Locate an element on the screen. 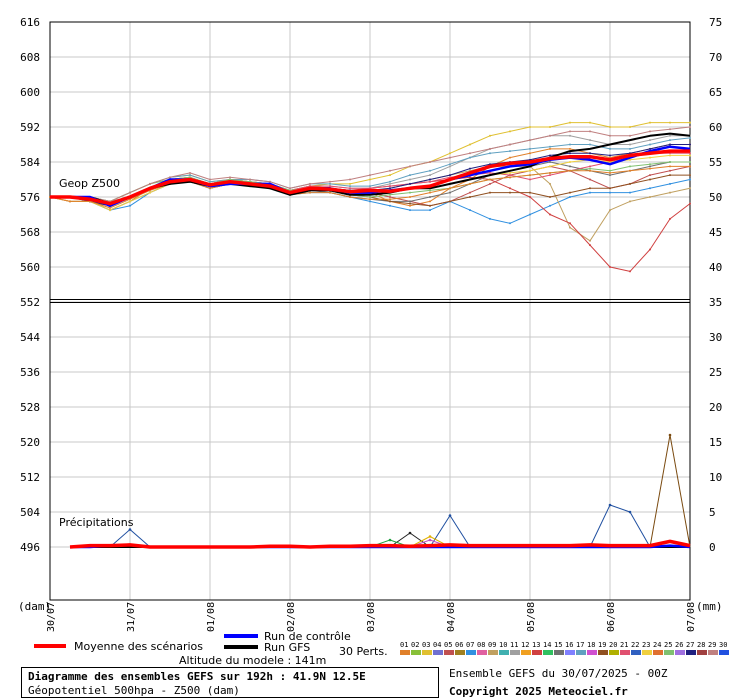  pert-label: 28 is located at coordinates (701, 645).